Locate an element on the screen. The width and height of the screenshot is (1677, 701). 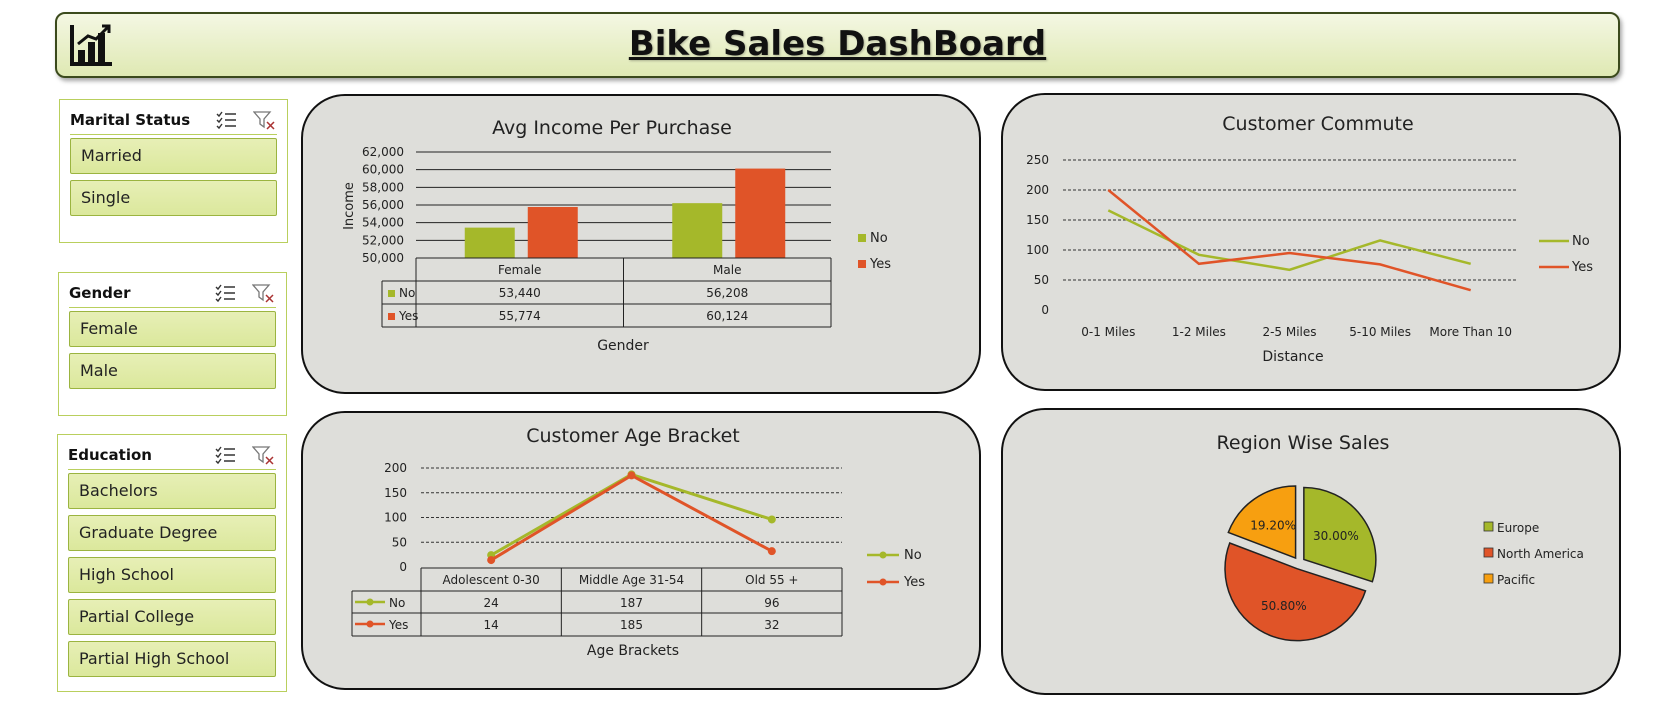
chart-title: Avg Income Per Purchase is located at coordinates (612, 128).